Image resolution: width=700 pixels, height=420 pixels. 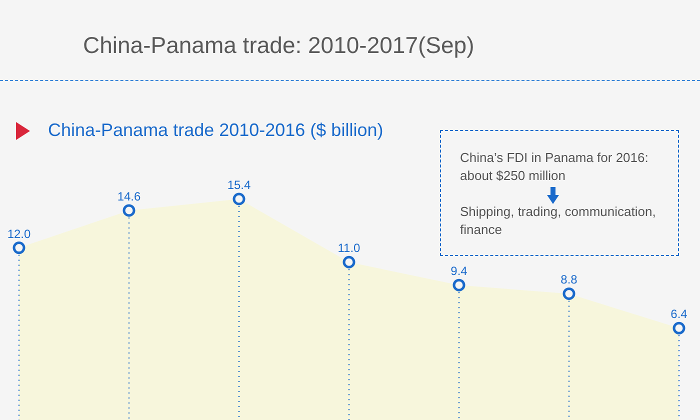 I want to click on data-label: 8.8, so click(x=569, y=279).